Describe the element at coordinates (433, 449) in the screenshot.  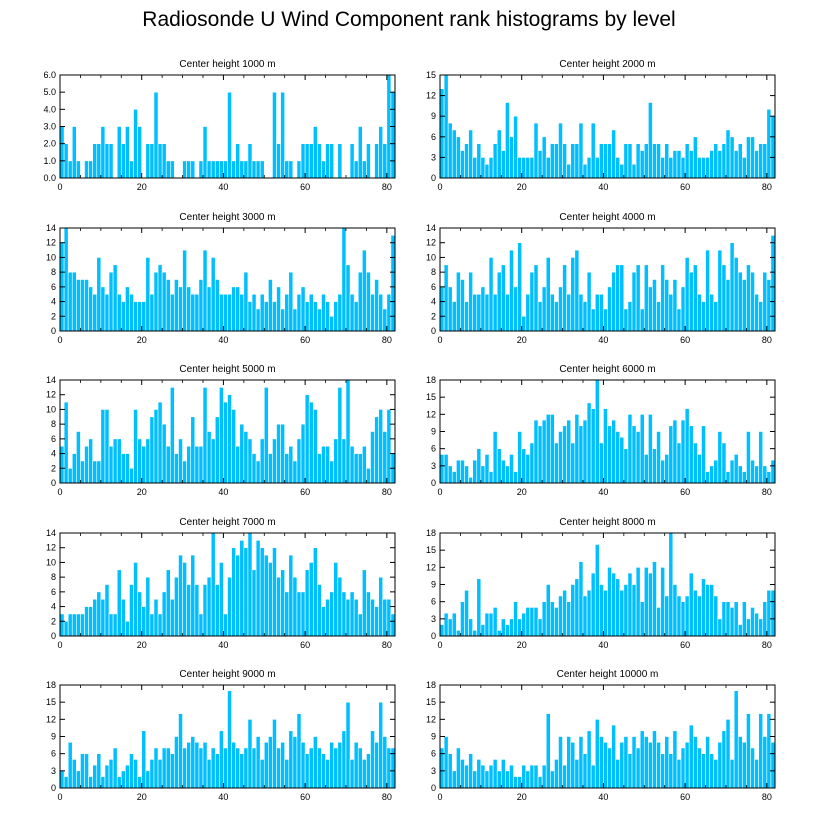
I see `y-tick-label: 6` at that location.